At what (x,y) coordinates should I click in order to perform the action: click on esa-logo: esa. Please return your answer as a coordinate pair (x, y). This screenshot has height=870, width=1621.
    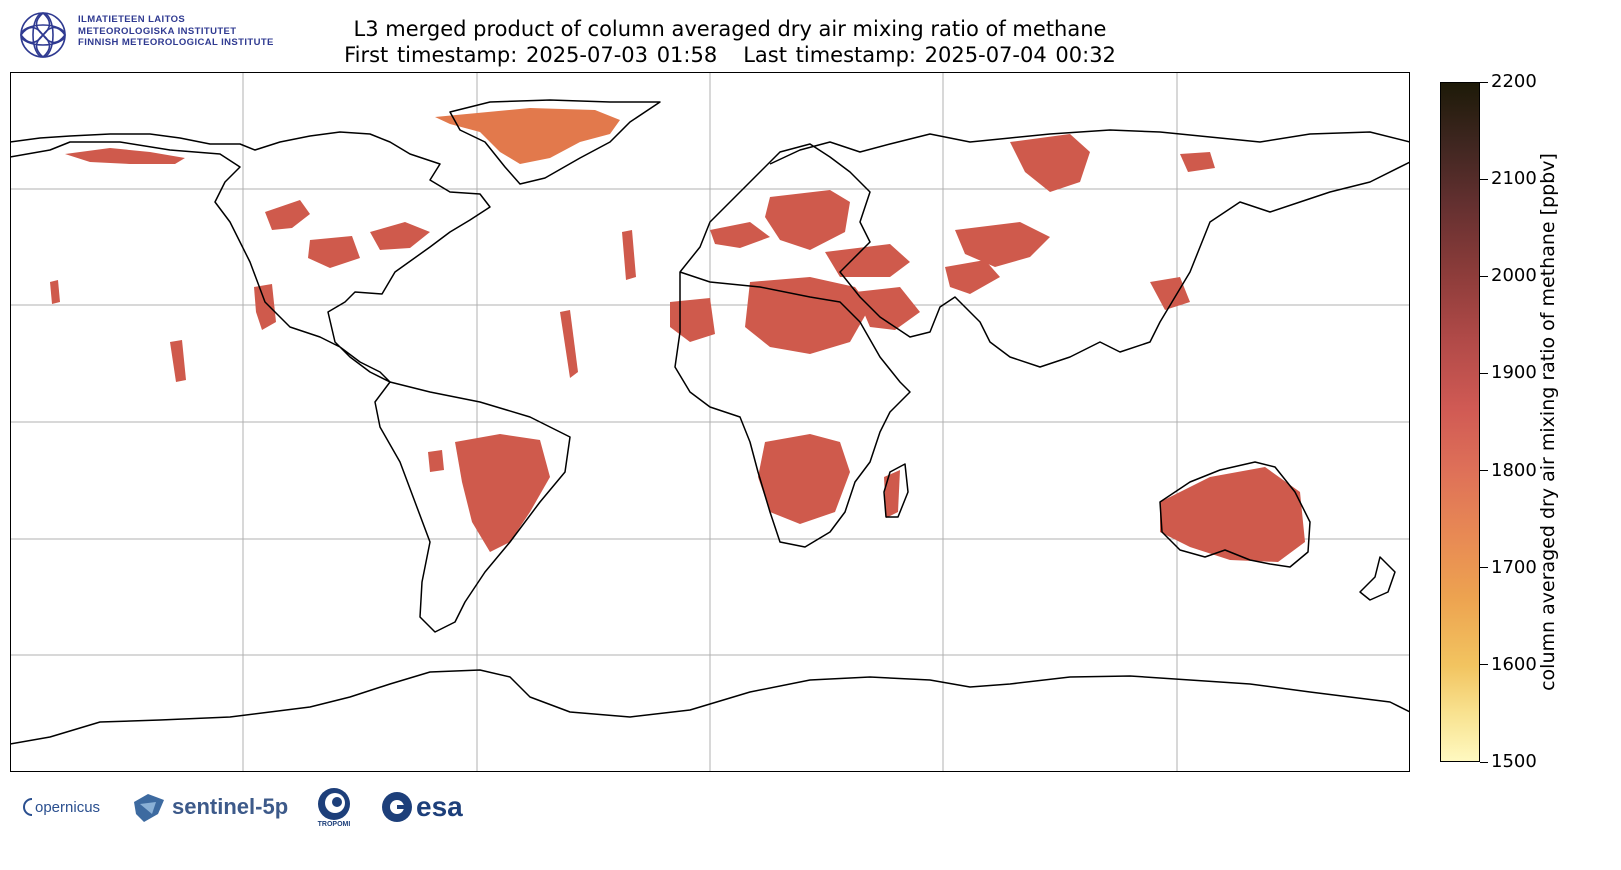
    Looking at the image, I should click on (435, 807).